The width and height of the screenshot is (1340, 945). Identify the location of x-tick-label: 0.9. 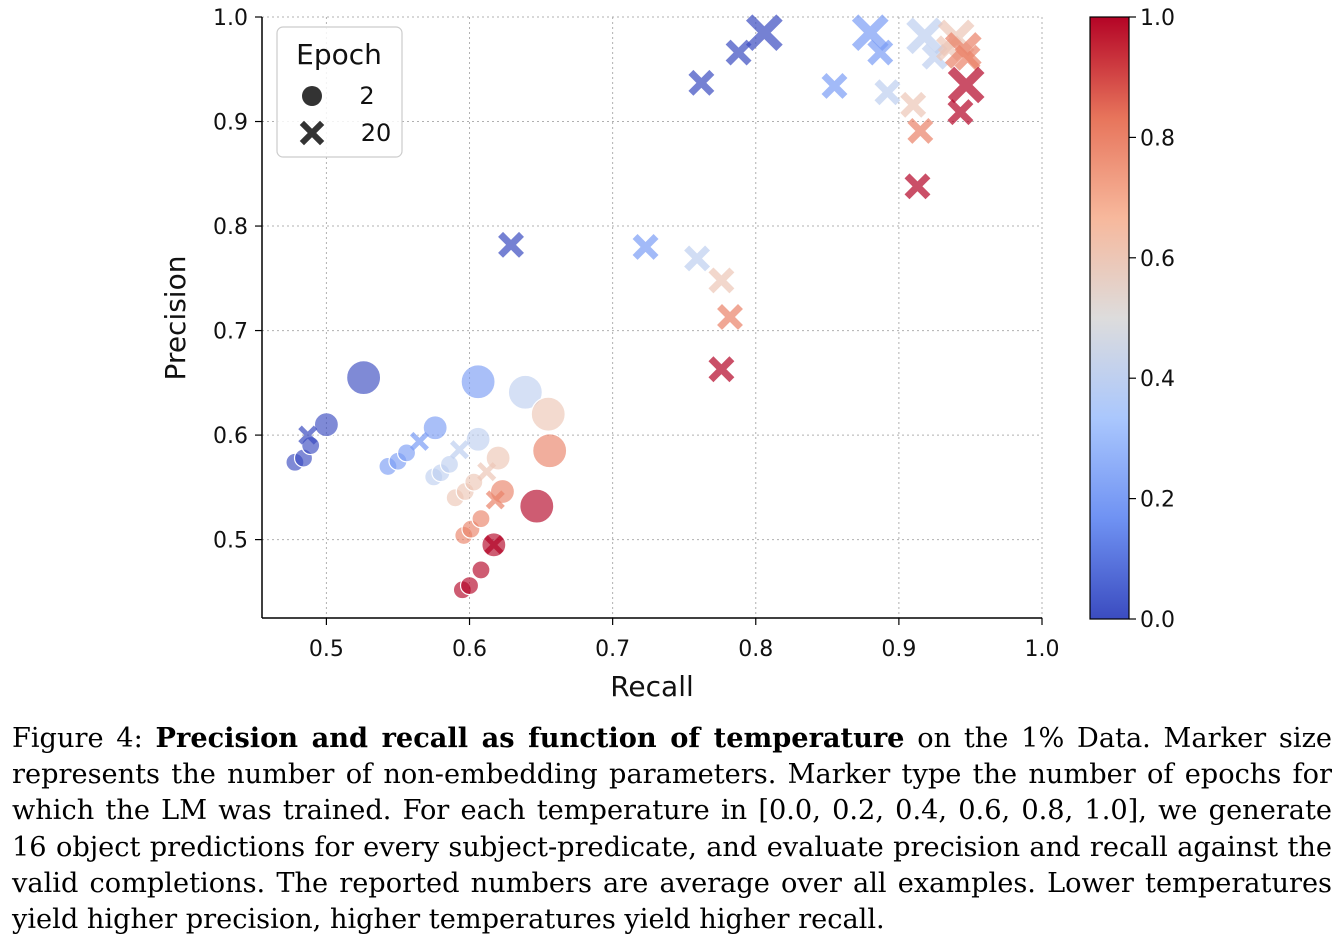
(898, 649).